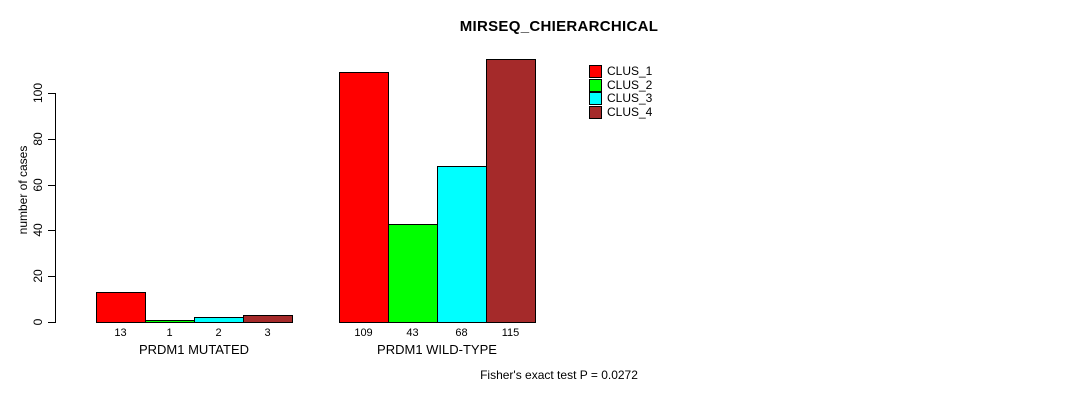 This screenshot has width=1090, height=400. I want to click on bar-value-label: 3, so click(267, 333).